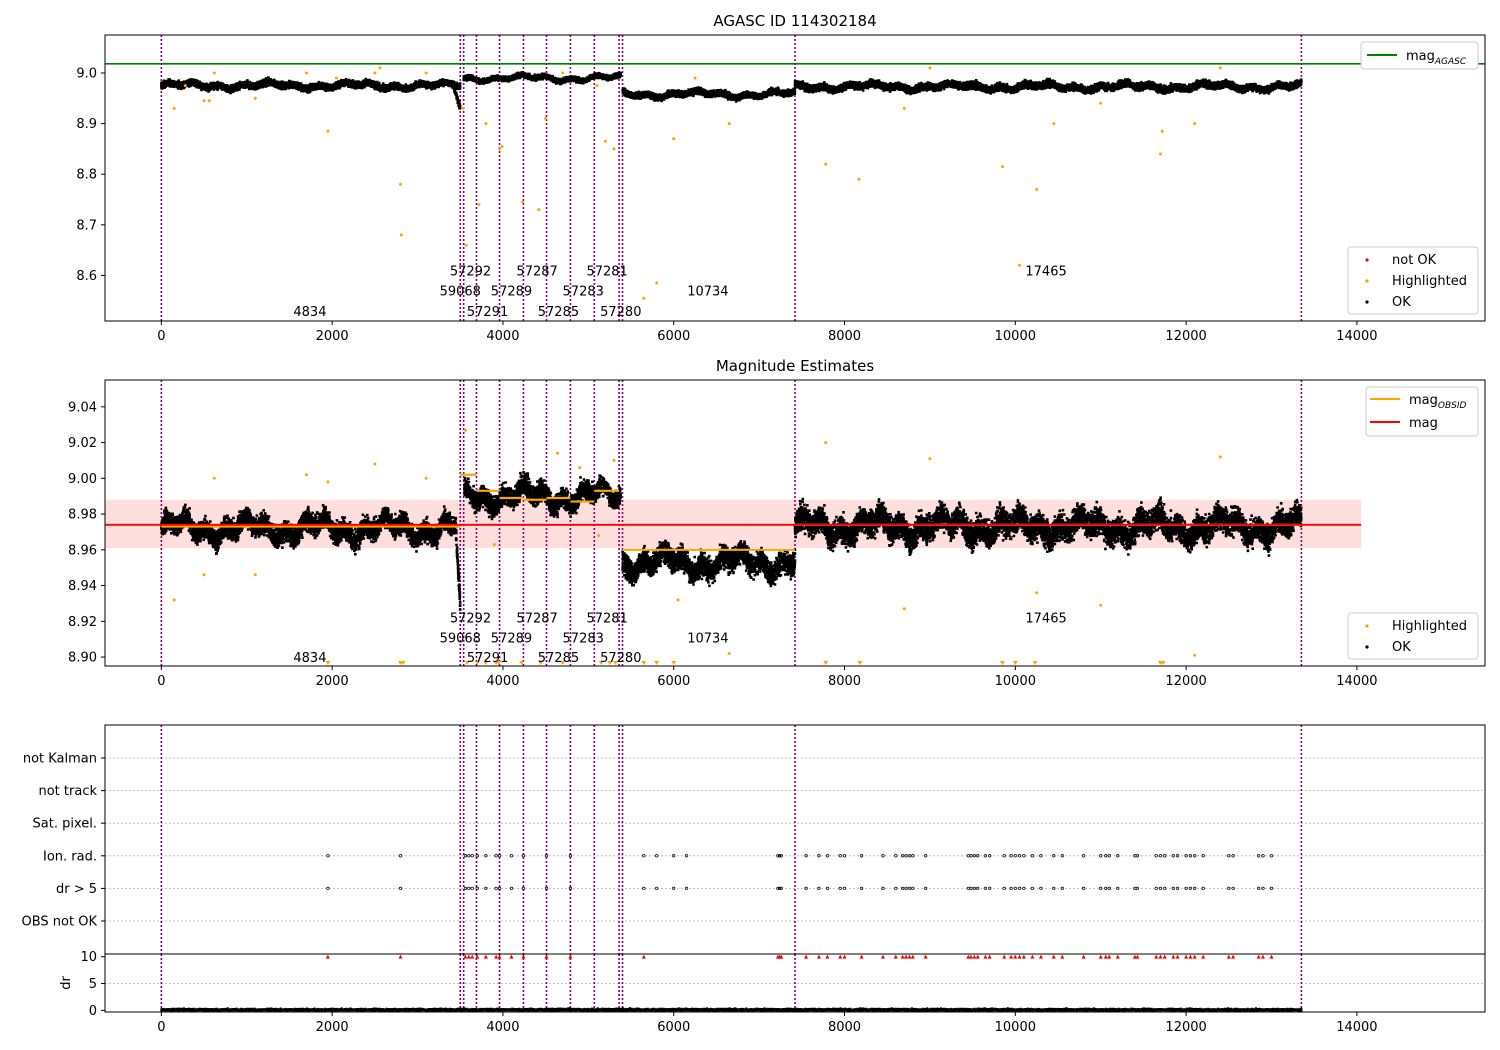 This screenshot has width=1500, height=1050. Describe the element at coordinates (487, 312) in the screenshot. I see `obsid-label-p1-3: 57291` at that location.